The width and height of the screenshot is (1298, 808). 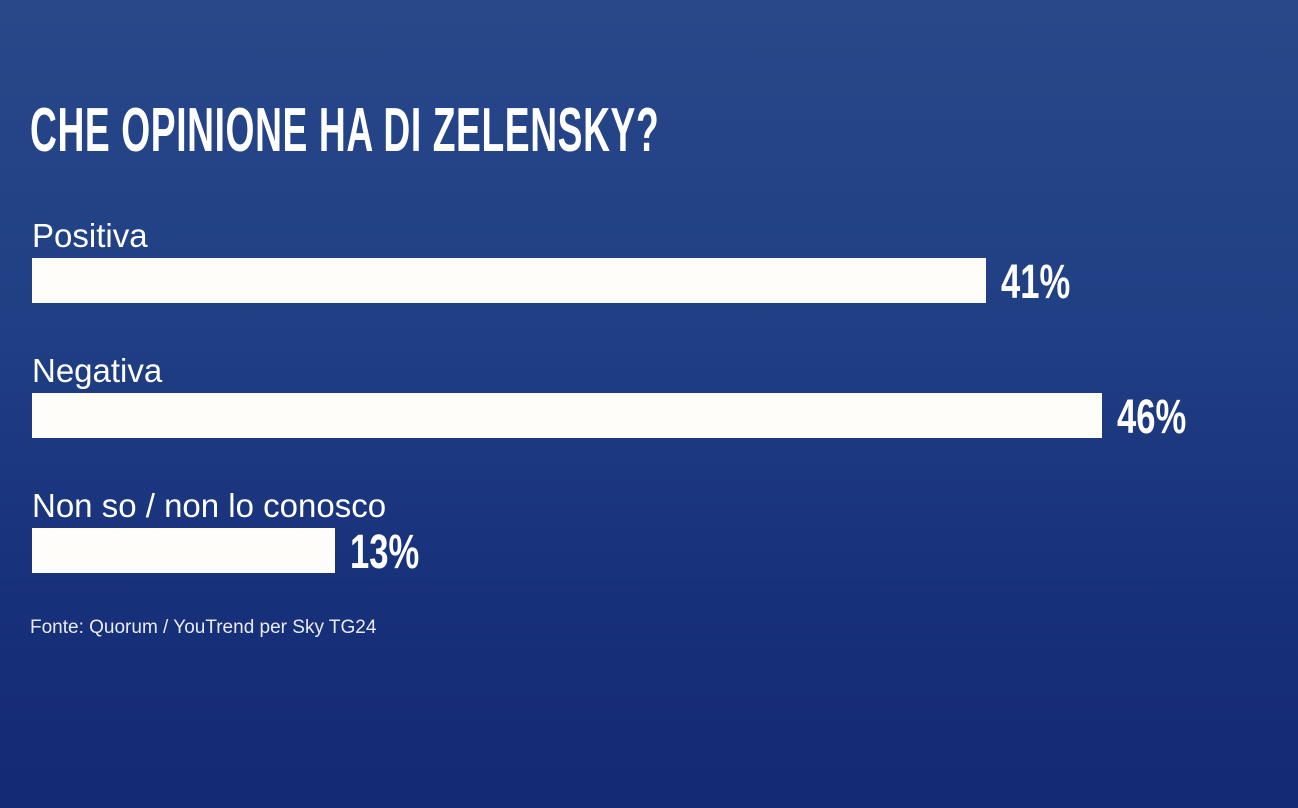 What do you see at coordinates (183, 550) in the screenshot?
I see `bar-non-so-non-lo-conosco` at bounding box center [183, 550].